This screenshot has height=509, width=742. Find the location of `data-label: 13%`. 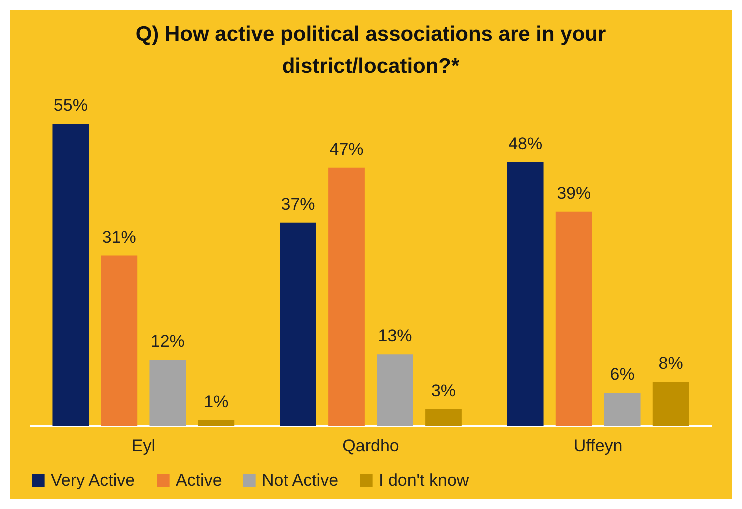

data-label: 13% is located at coordinates (395, 336).